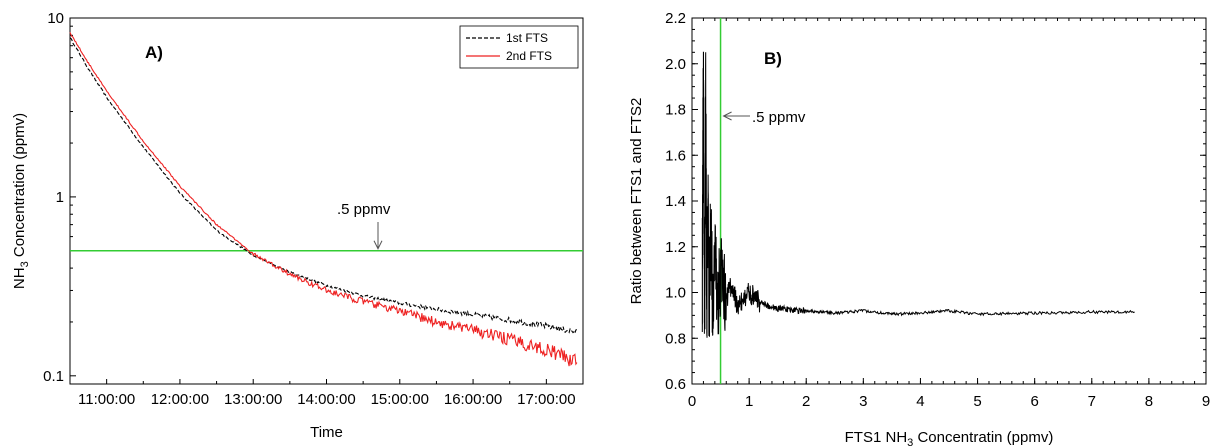 The image size is (1225, 448). What do you see at coordinates (326, 237) in the screenshot?
I see `panel-a-threshold` at bounding box center [326, 237].